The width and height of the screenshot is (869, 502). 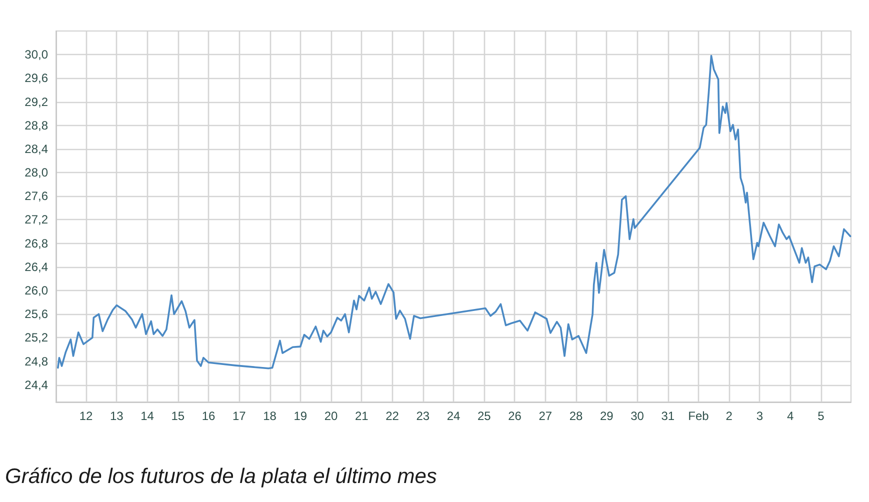 What do you see at coordinates (178, 416) in the screenshot?
I see `x-tick-label: 15` at bounding box center [178, 416].